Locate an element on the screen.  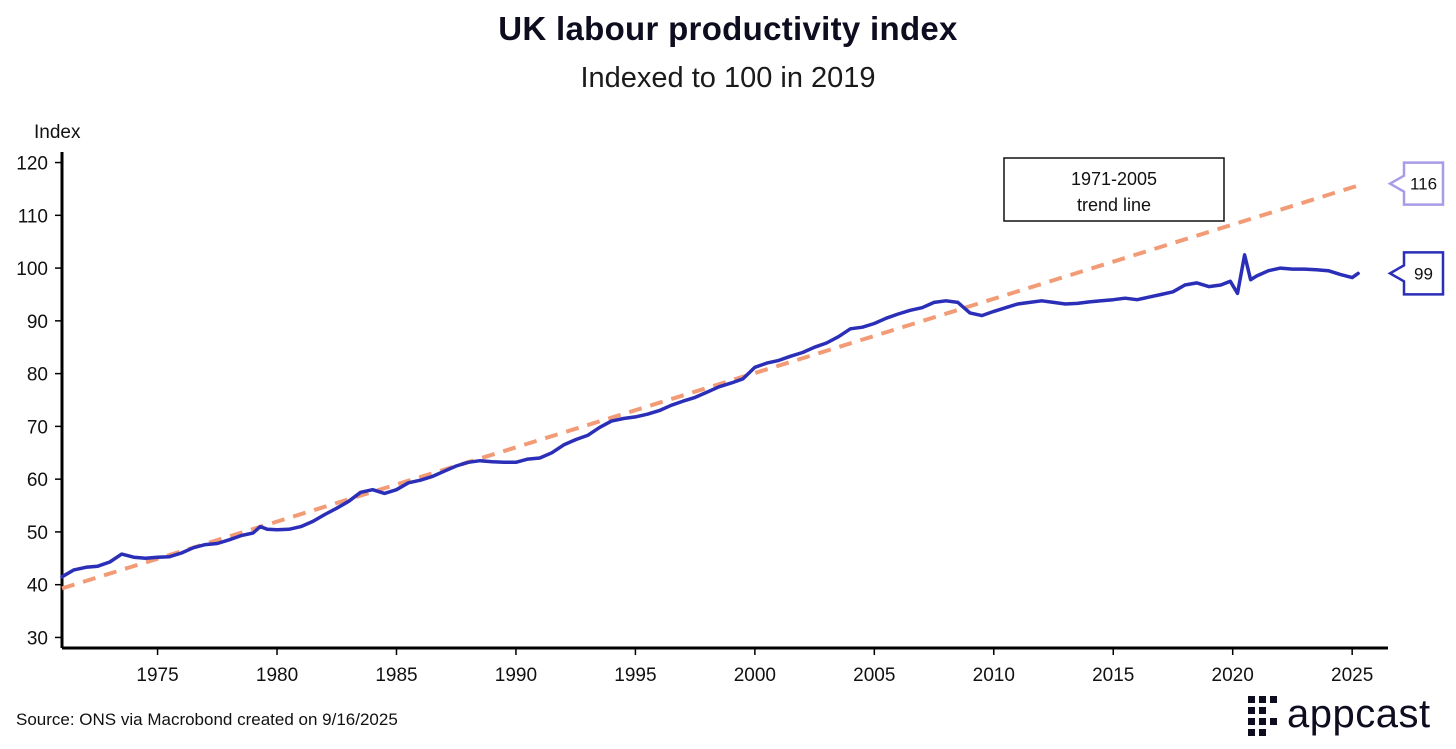
x-tick-label: 2020 is located at coordinates (1233, 675).